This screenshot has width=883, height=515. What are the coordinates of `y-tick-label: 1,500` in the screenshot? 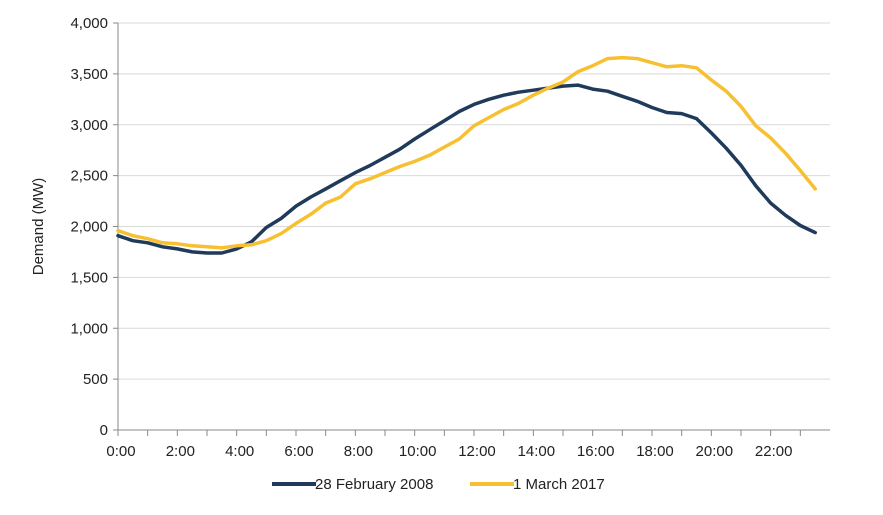 It's located at (89, 277).